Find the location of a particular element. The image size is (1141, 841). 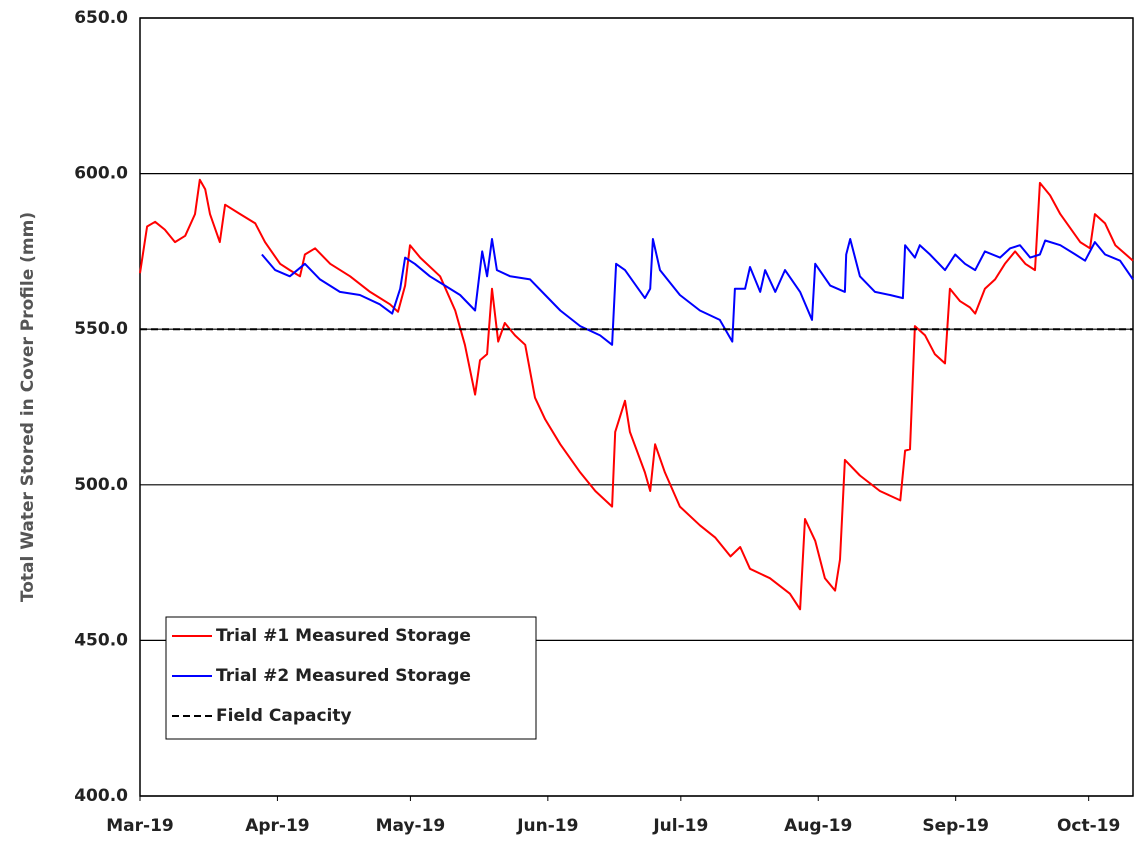

x-tick-label: Jun-19 is located at coordinates (547, 826).